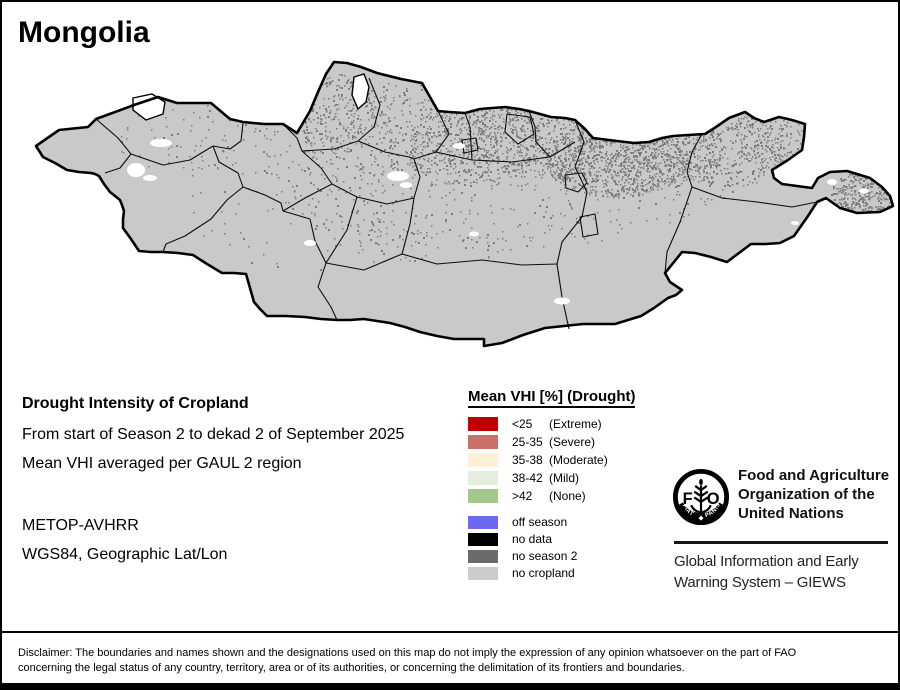  What do you see at coordinates (545, 556) in the screenshot?
I see `legend-label: no season 2` at bounding box center [545, 556].